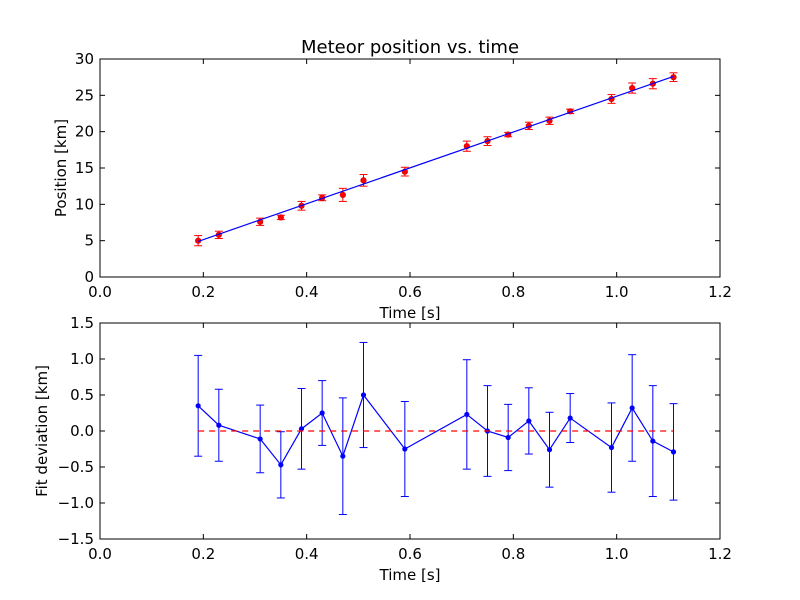 The height and width of the screenshot is (600, 800). I want to click on y-tick-label: 1.5, so click(82, 323).